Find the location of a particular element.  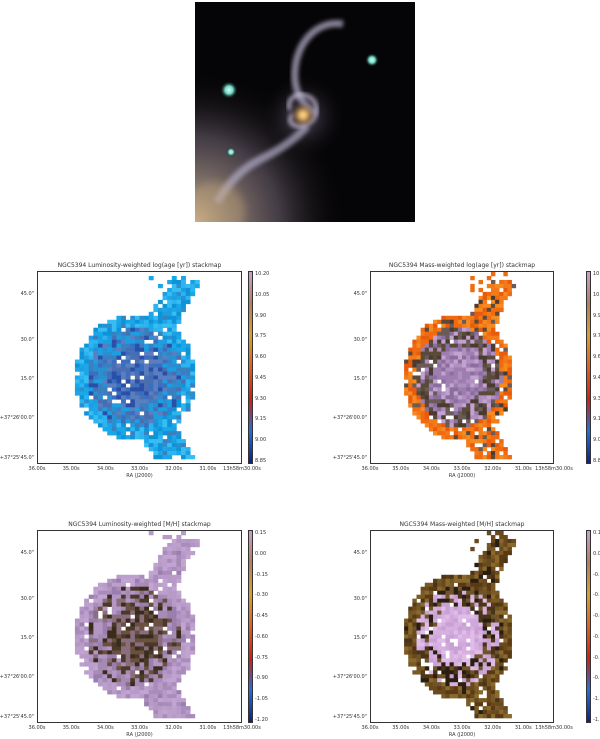

colorbar is located at coordinates (250, 626).